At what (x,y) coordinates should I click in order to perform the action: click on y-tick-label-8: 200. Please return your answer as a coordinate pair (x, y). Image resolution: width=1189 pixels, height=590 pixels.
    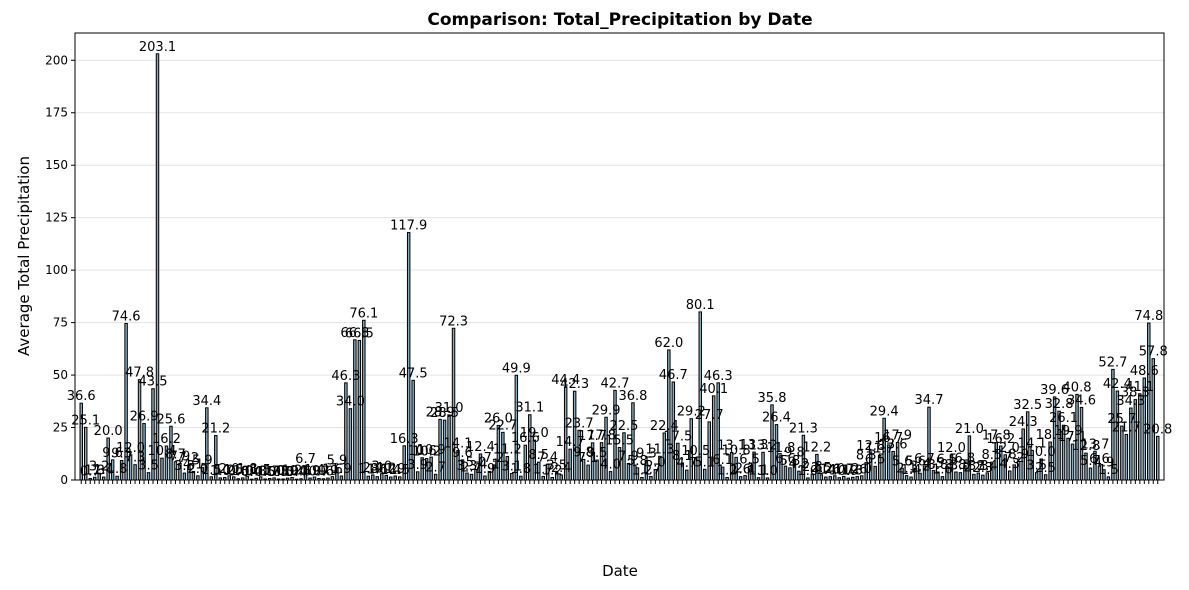
    Looking at the image, I should click on (56, 60).